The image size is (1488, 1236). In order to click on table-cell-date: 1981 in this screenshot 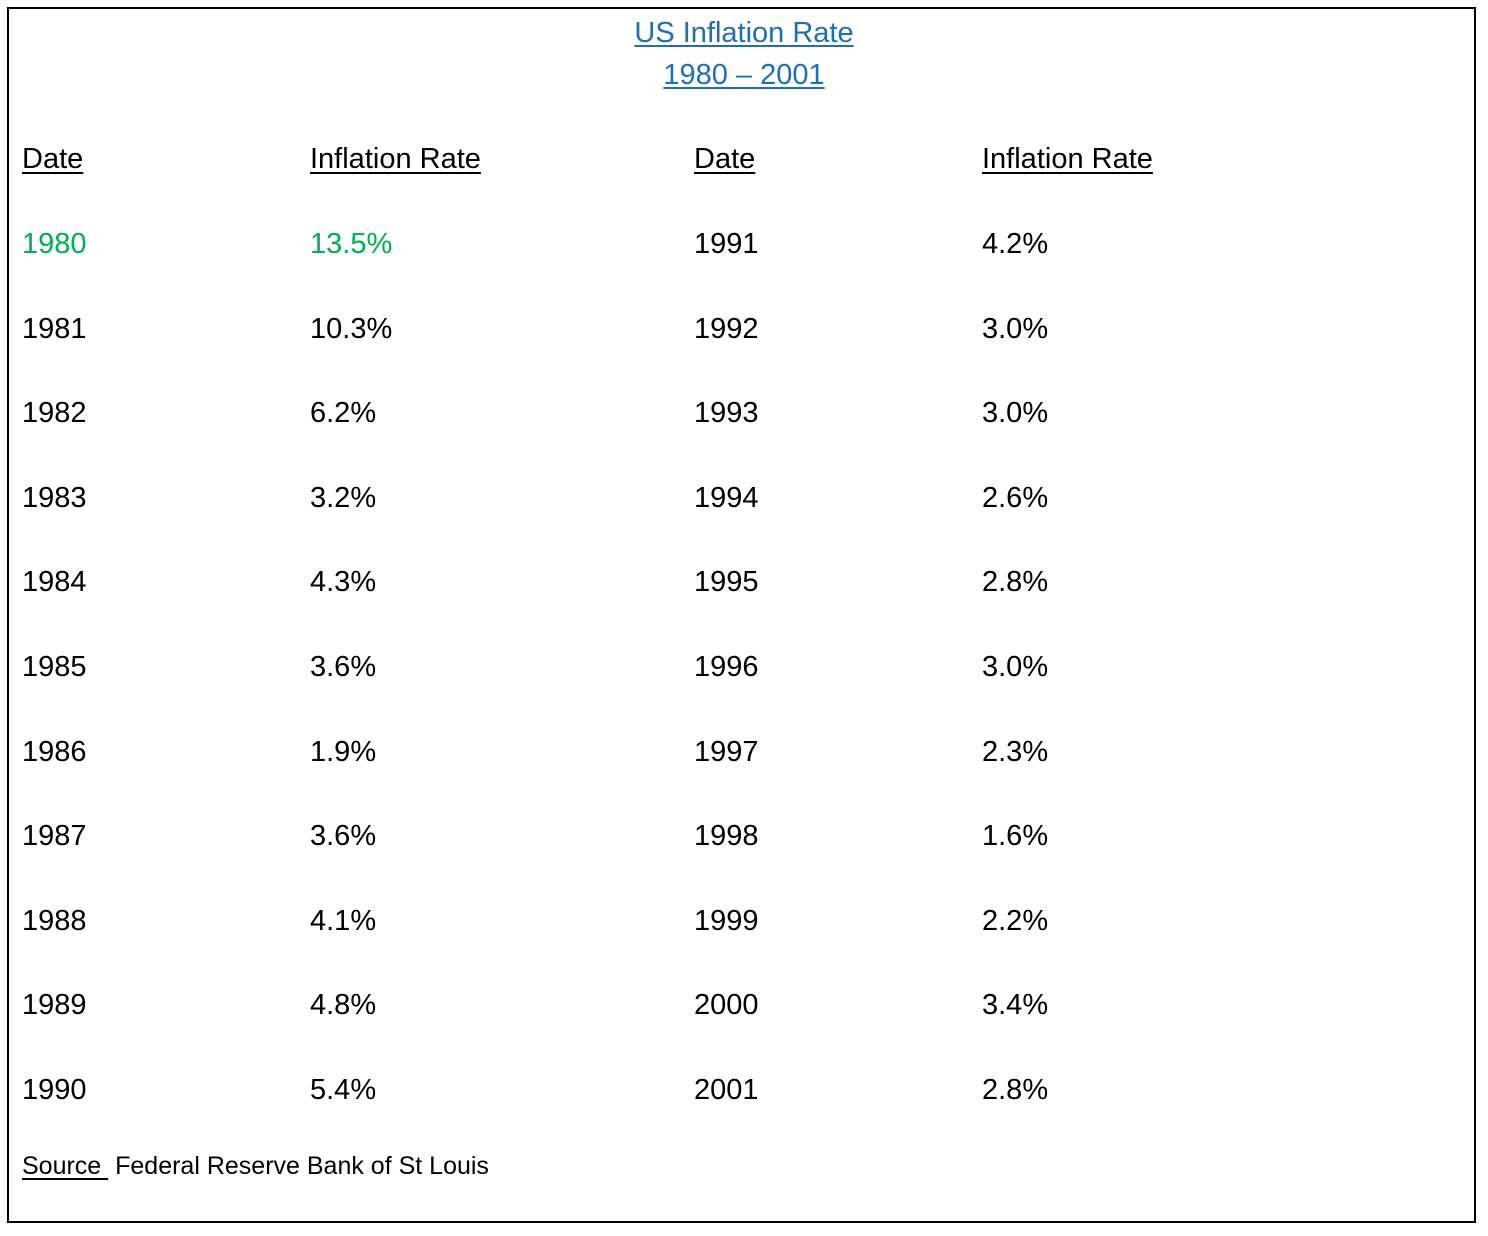, I will do `click(54, 329)`.